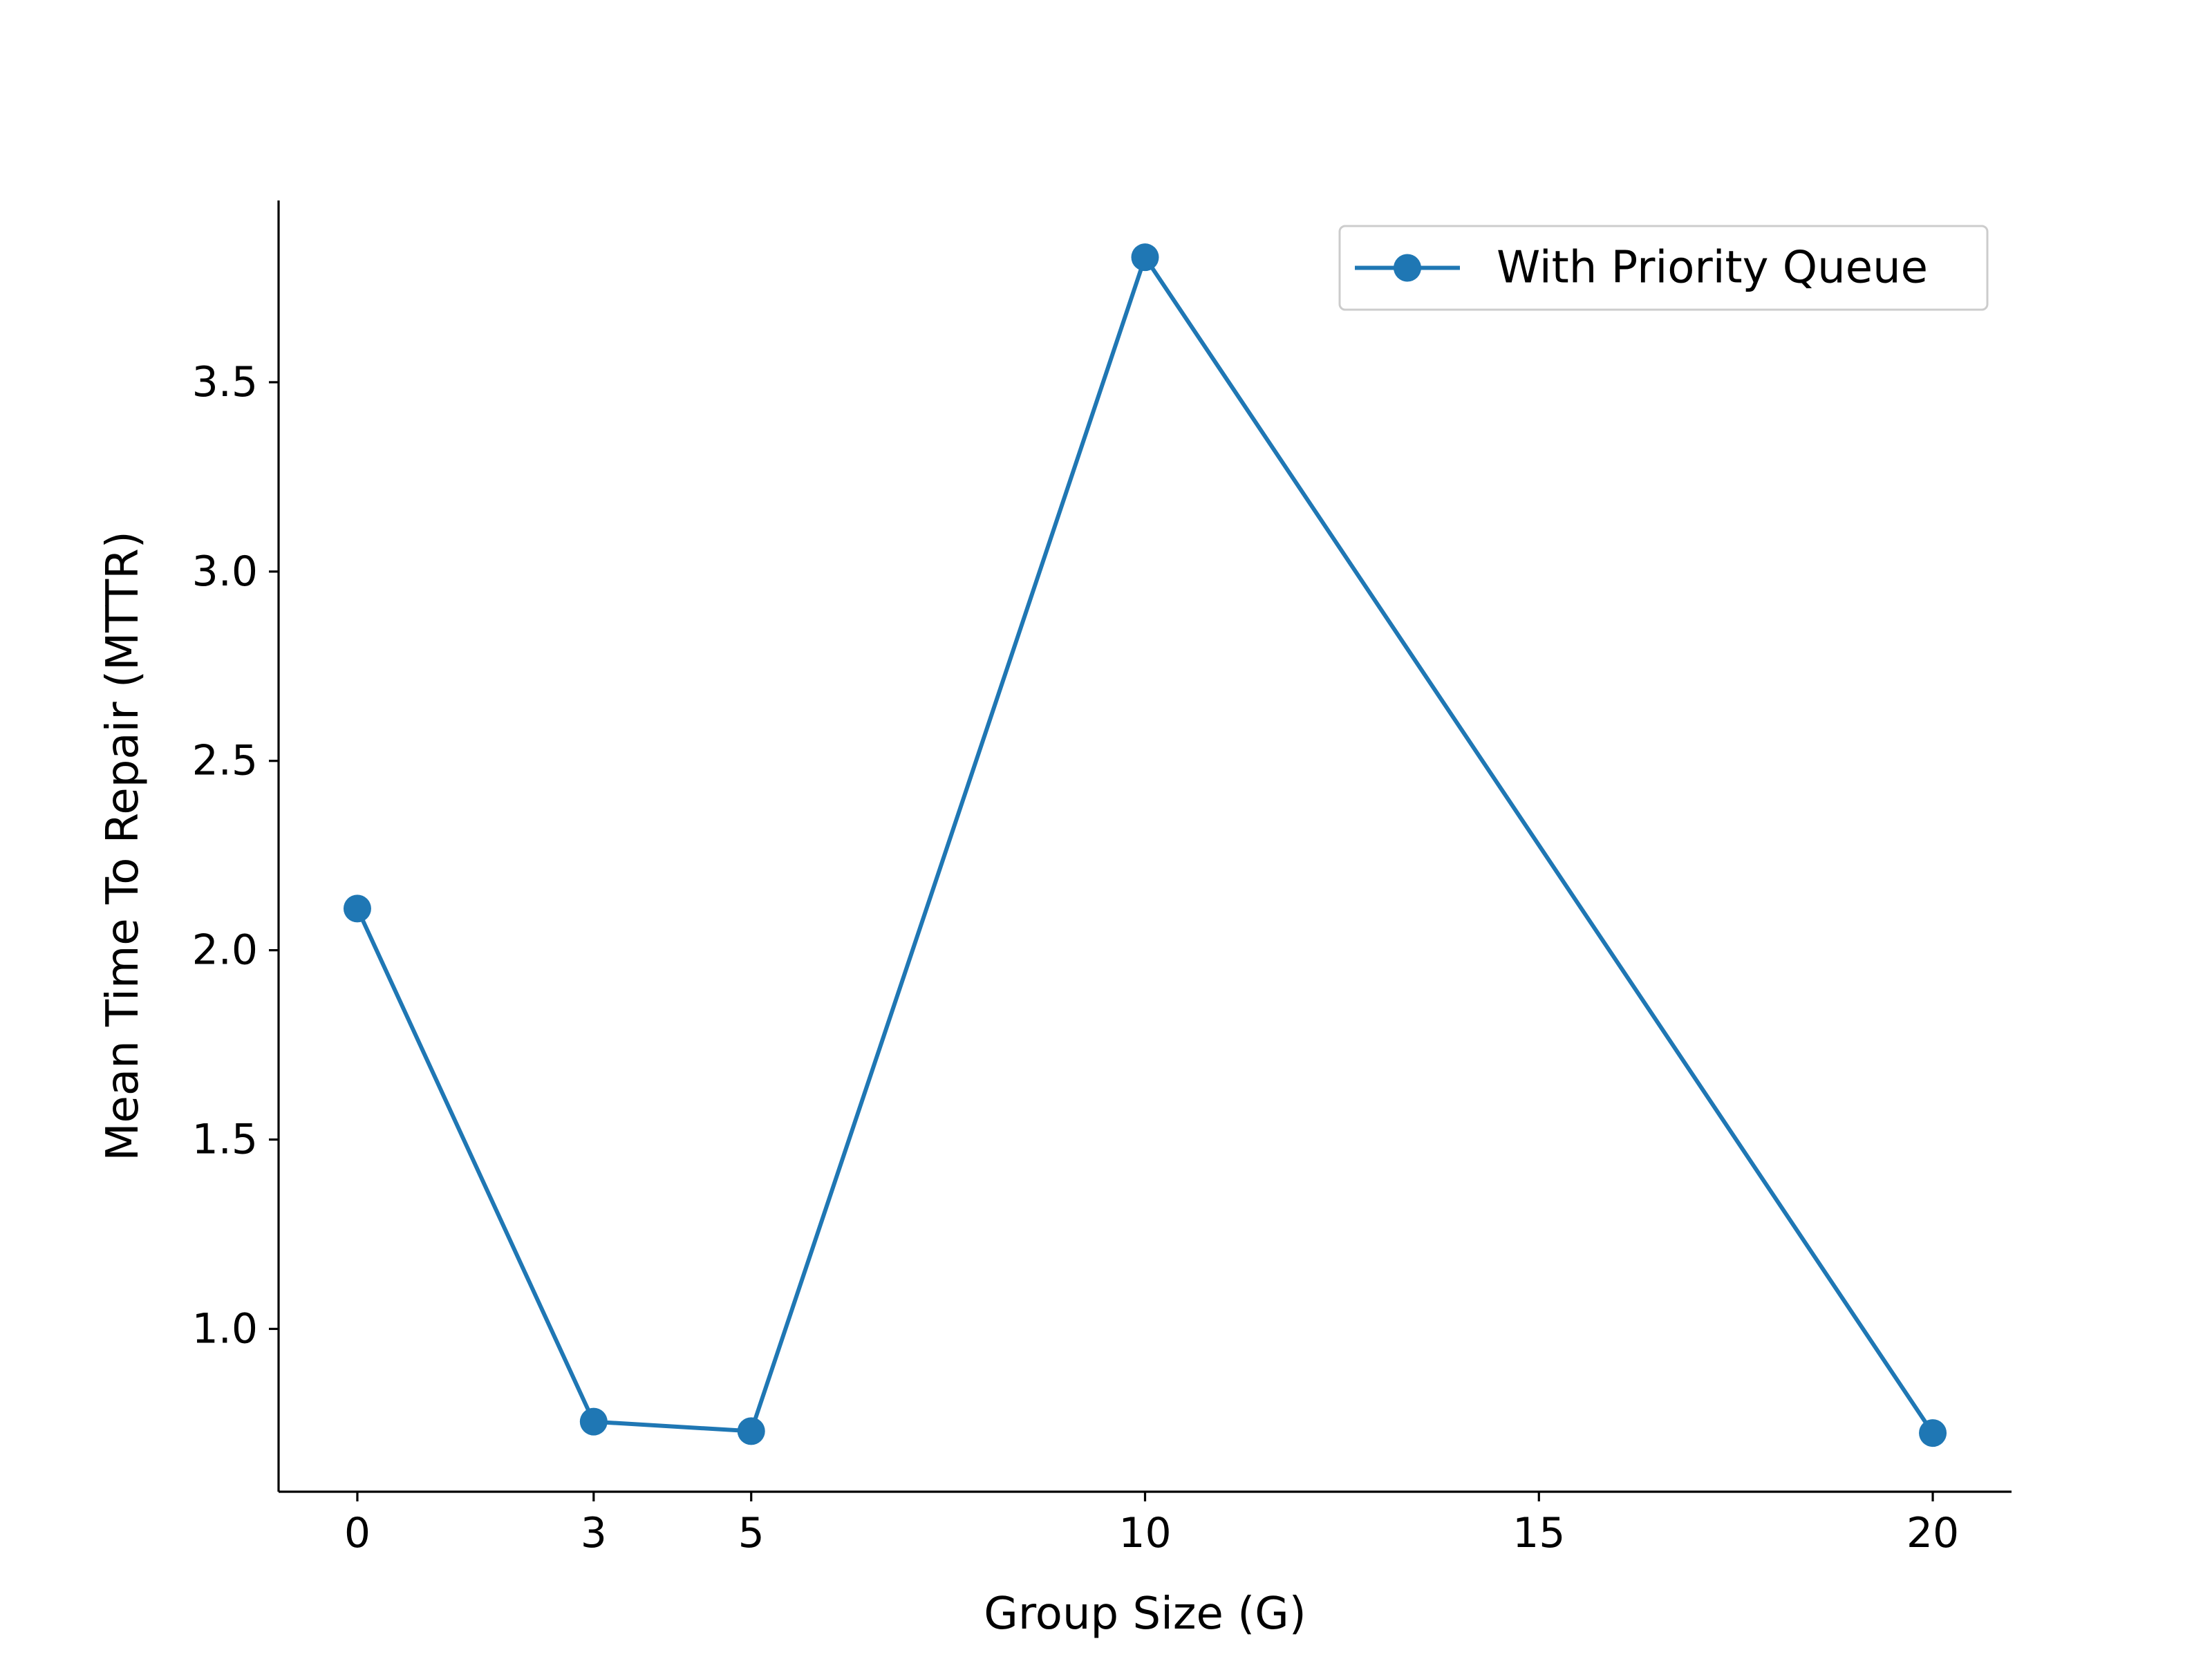 The image size is (2212, 1659). I want to click on y-axis-ticks: 1.0 1.5 2.0 2.5 3.0 3.5, so click(235, 855).